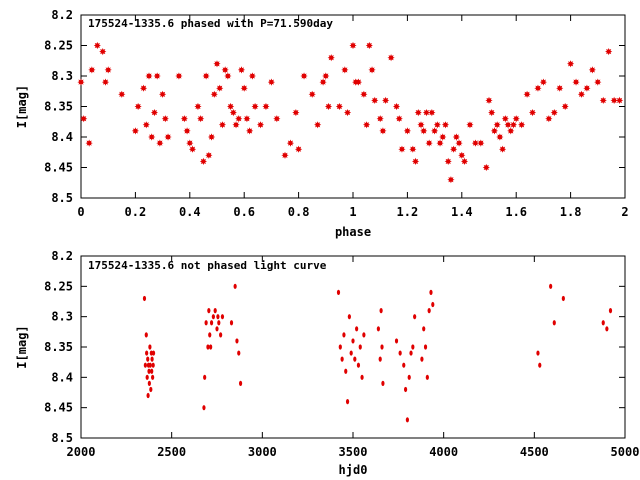 Image resolution: width=640 pixels, height=480 pixels. Describe the element at coordinates (299, 212) in the screenshot. I see `x-tick-label: 0.8` at that location.